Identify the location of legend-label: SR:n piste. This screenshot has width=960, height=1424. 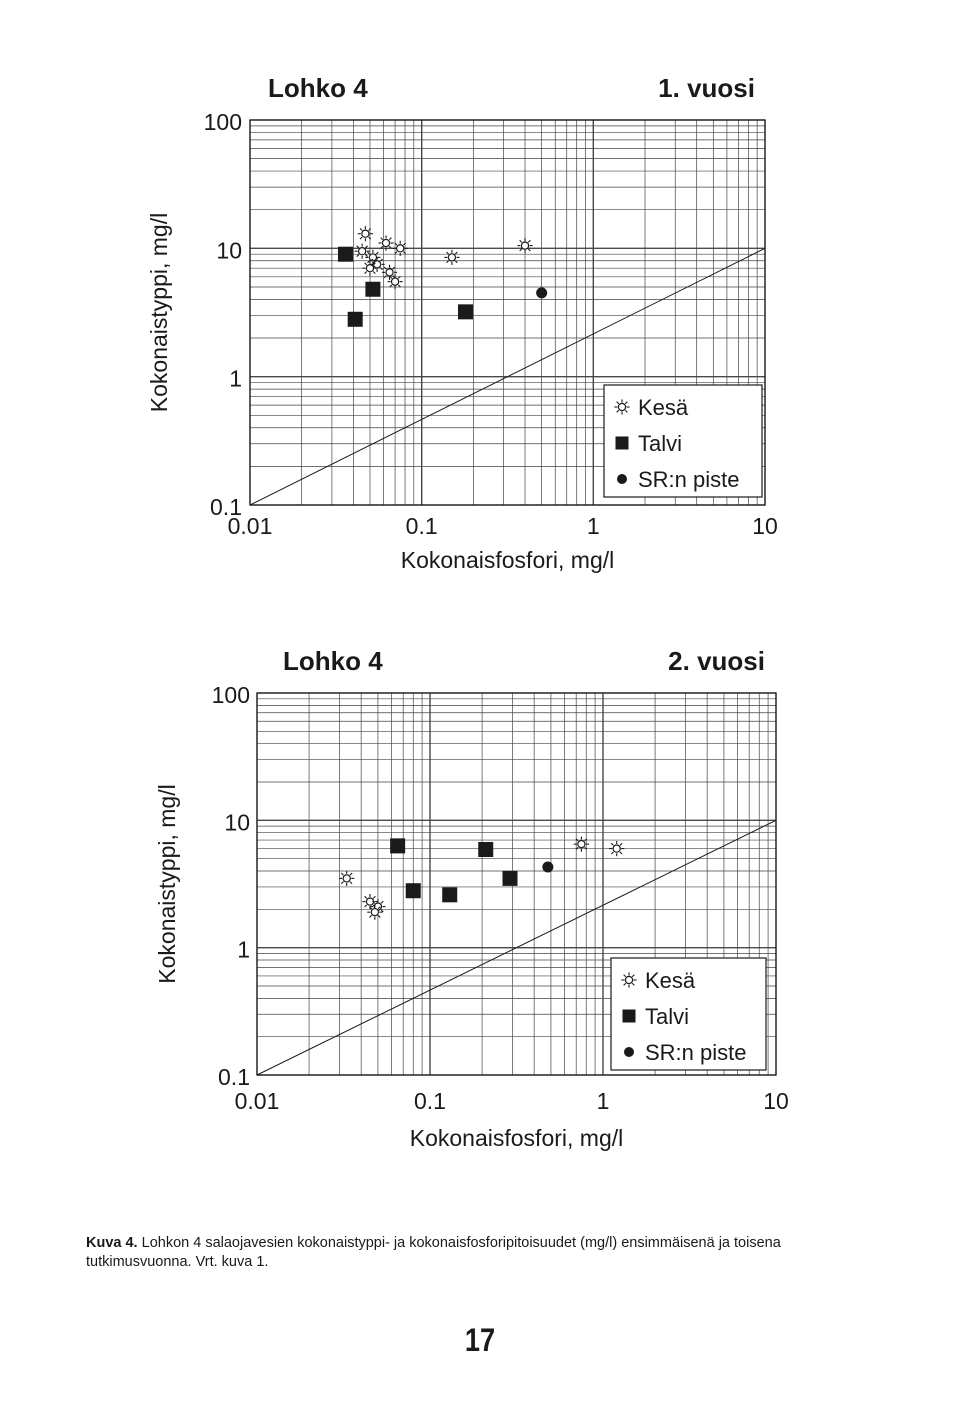
(696, 1052).